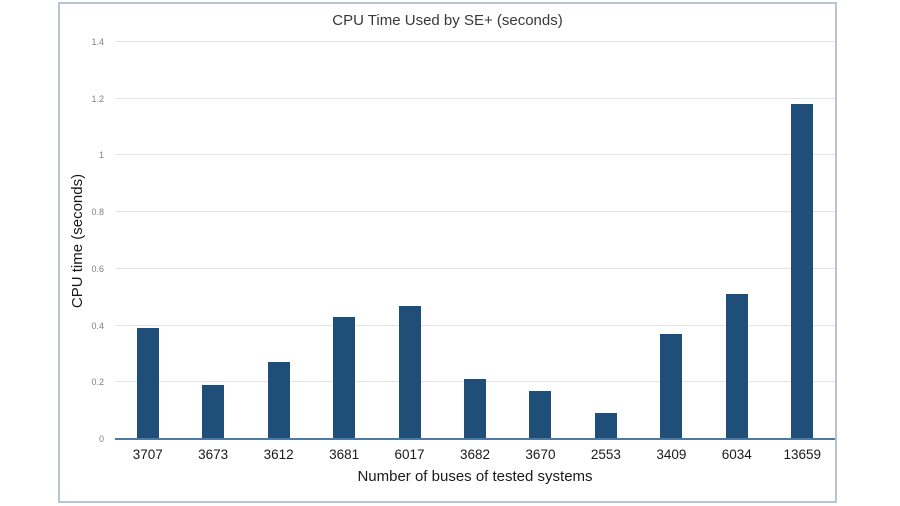 The width and height of the screenshot is (900, 506). What do you see at coordinates (147, 454) in the screenshot?
I see `x-tick-label: 3707` at bounding box center [147, 454].